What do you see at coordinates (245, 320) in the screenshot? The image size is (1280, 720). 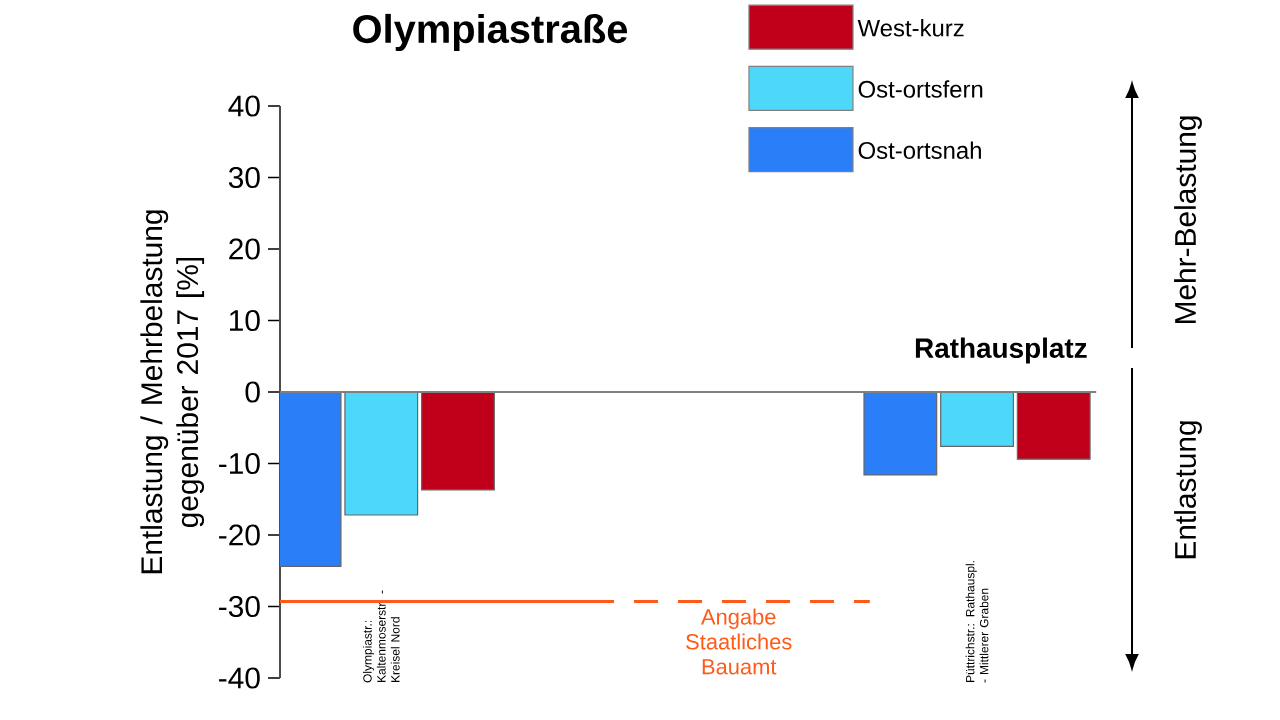 I see `y-tick-label: 10` at bounding box center [245, 320].